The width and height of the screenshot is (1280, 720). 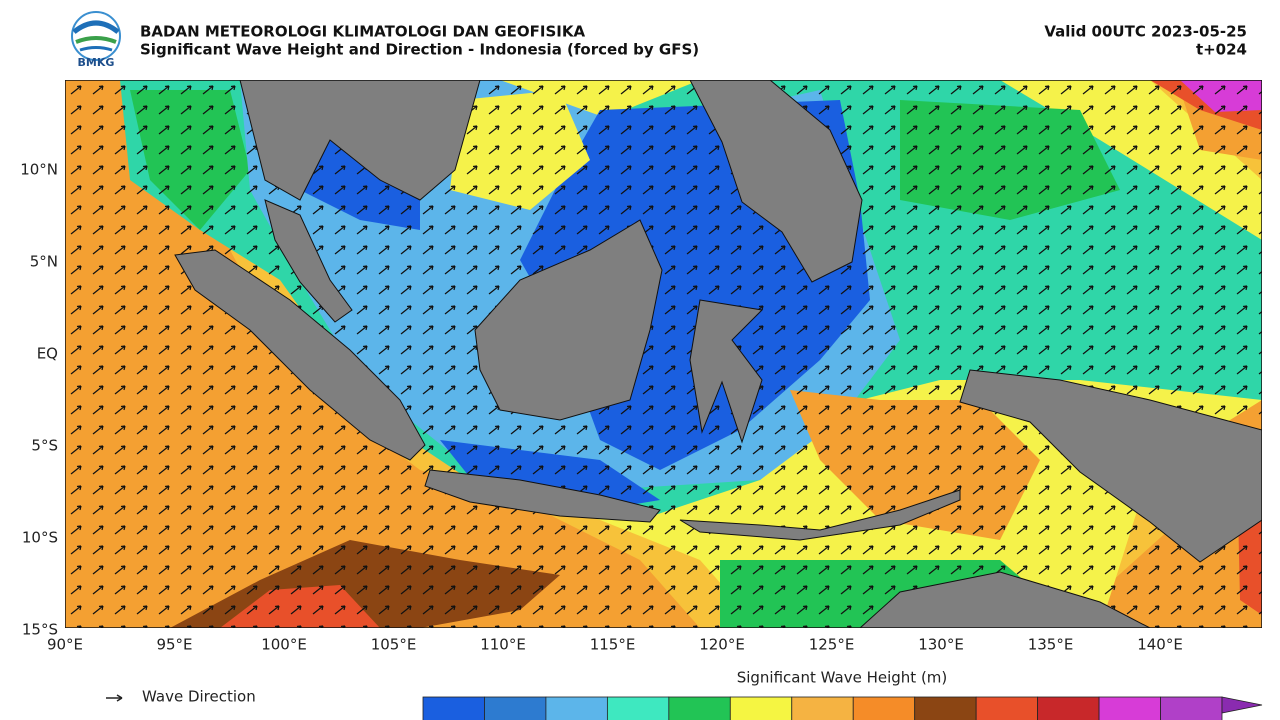 I want to click on lon-label: 110°E, so click(x=503, y=645).